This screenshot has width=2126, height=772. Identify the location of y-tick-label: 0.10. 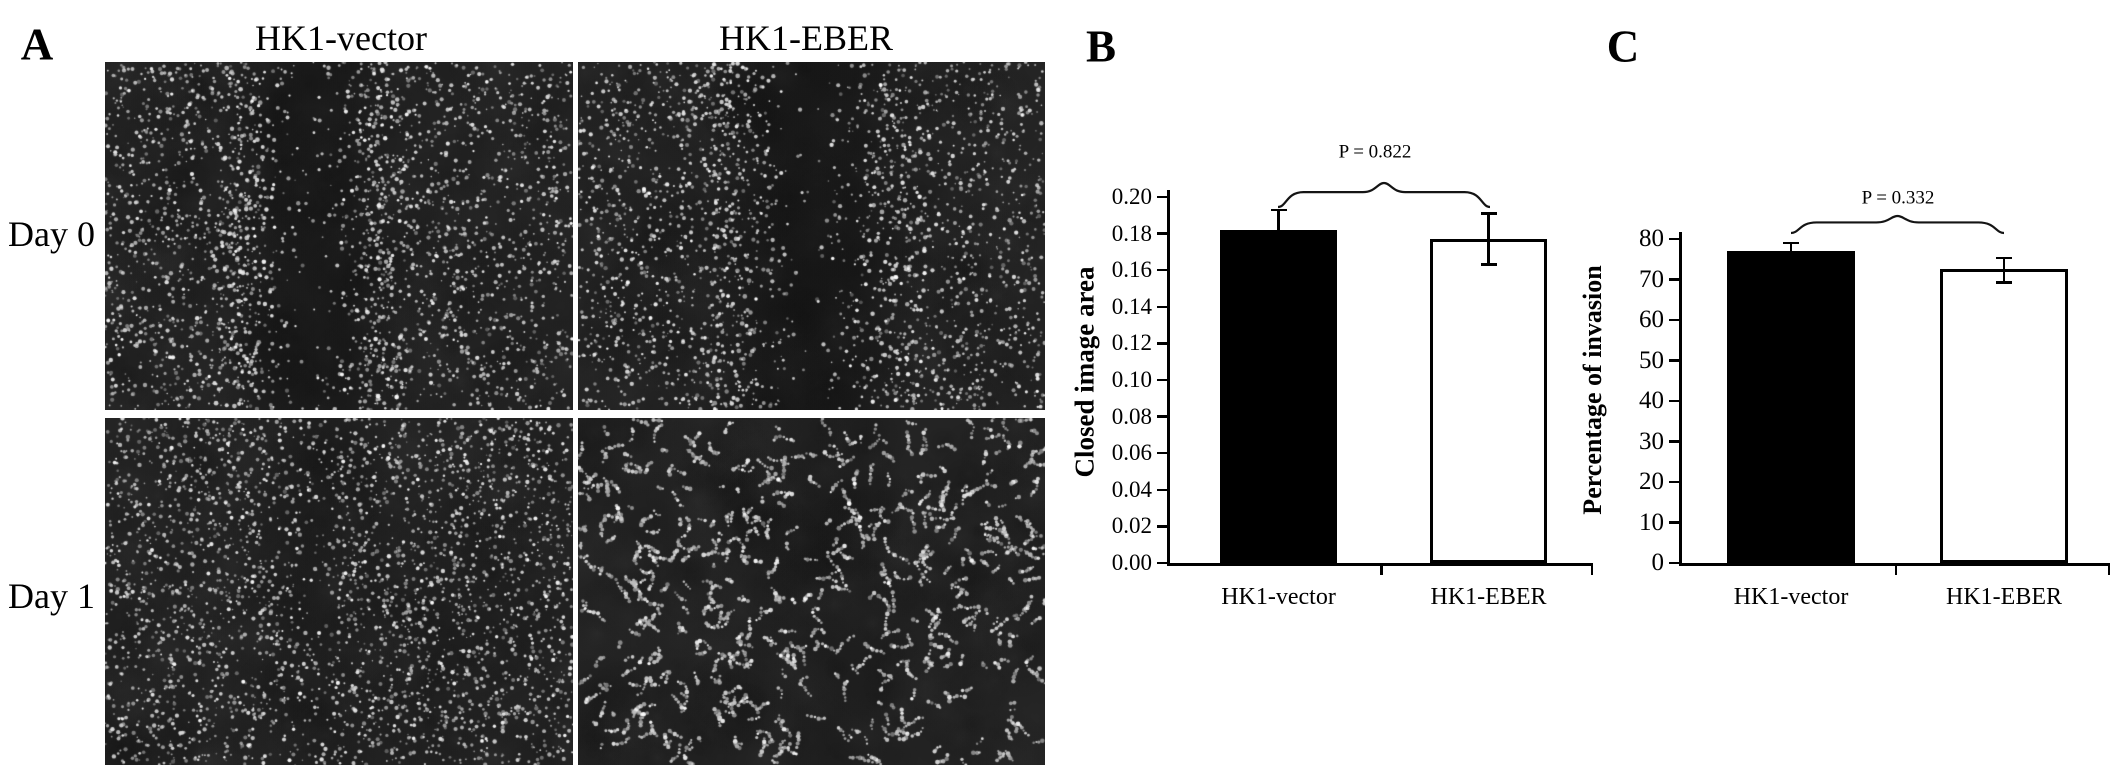
(1131, 380).